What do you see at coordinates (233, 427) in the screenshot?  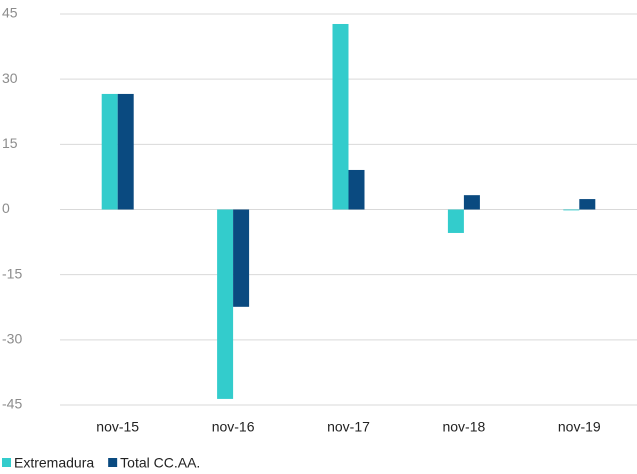 I see `x-tick-label: nov-16` at bounding box center [233, 427].